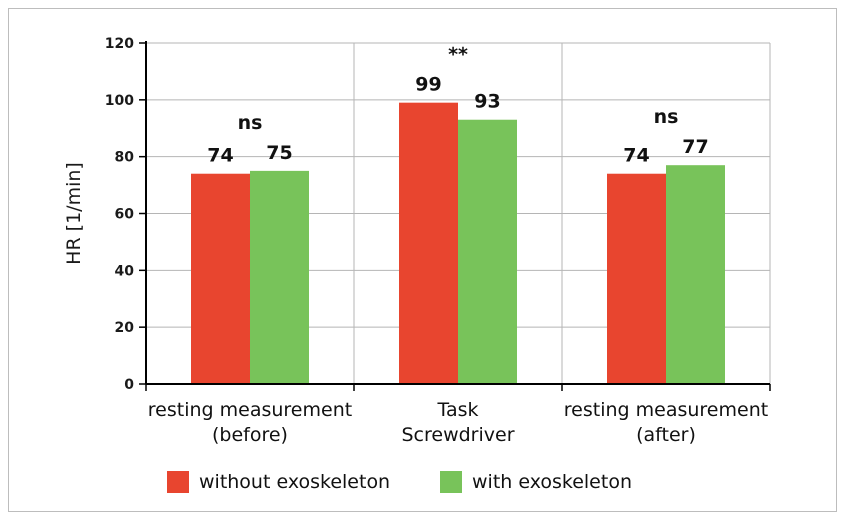  What do you see at coordinates (552, 482) in the screenshot?
I see `legend-label: with exoskeleton` at bounding box center [552, 482].